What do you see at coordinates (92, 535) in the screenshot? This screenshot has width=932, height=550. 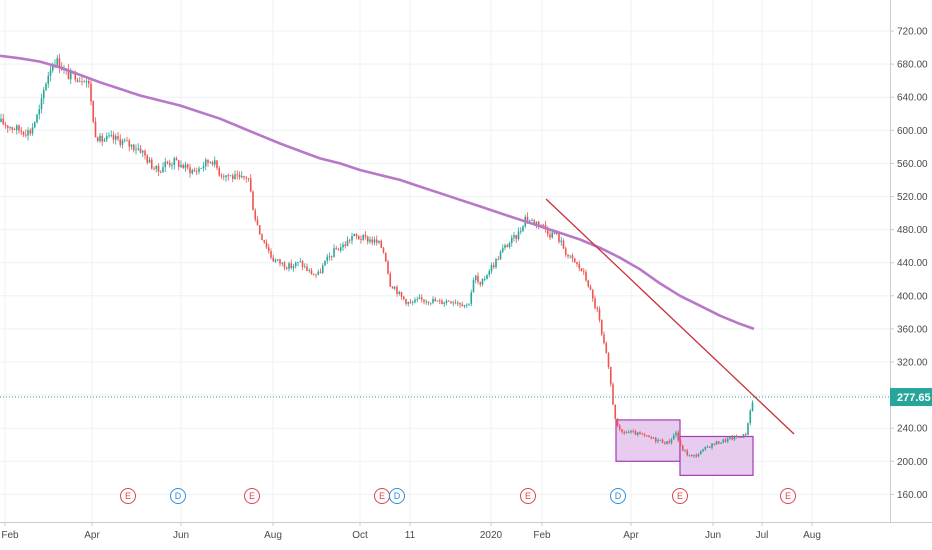 I see `x-tick-label: Apr` at bounding box center [92, 535].